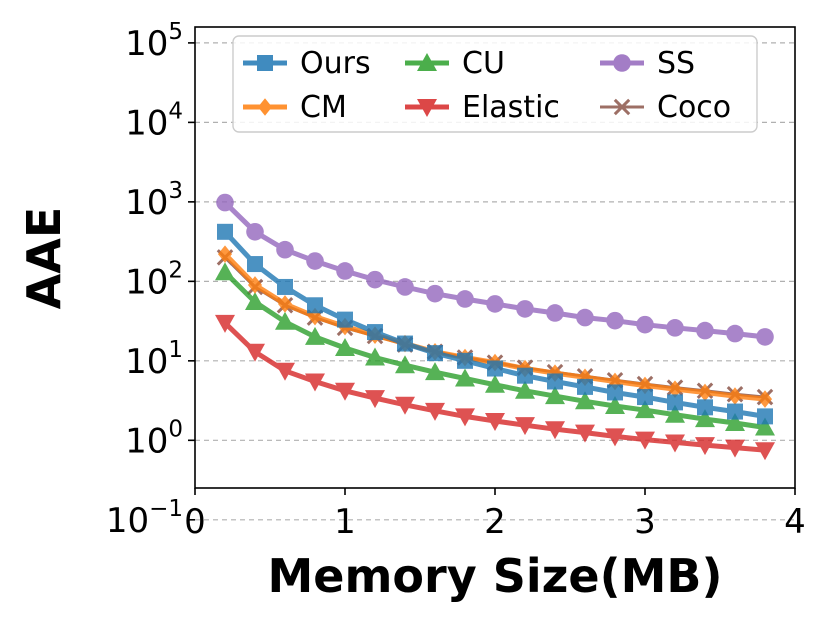  What do you see at coordinates (154, 200) in the screenshot?
I see `y-tick-label: 10³` at bounding box center [154, 200].